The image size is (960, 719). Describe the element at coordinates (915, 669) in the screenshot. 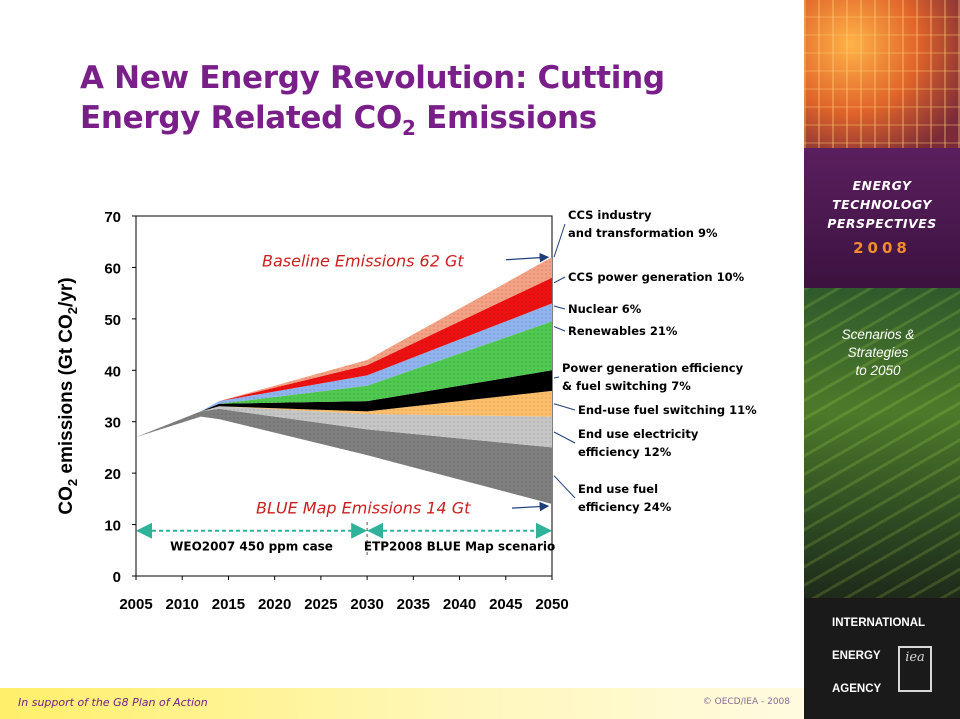

I see `iea-logo-icon: iea` at that location.